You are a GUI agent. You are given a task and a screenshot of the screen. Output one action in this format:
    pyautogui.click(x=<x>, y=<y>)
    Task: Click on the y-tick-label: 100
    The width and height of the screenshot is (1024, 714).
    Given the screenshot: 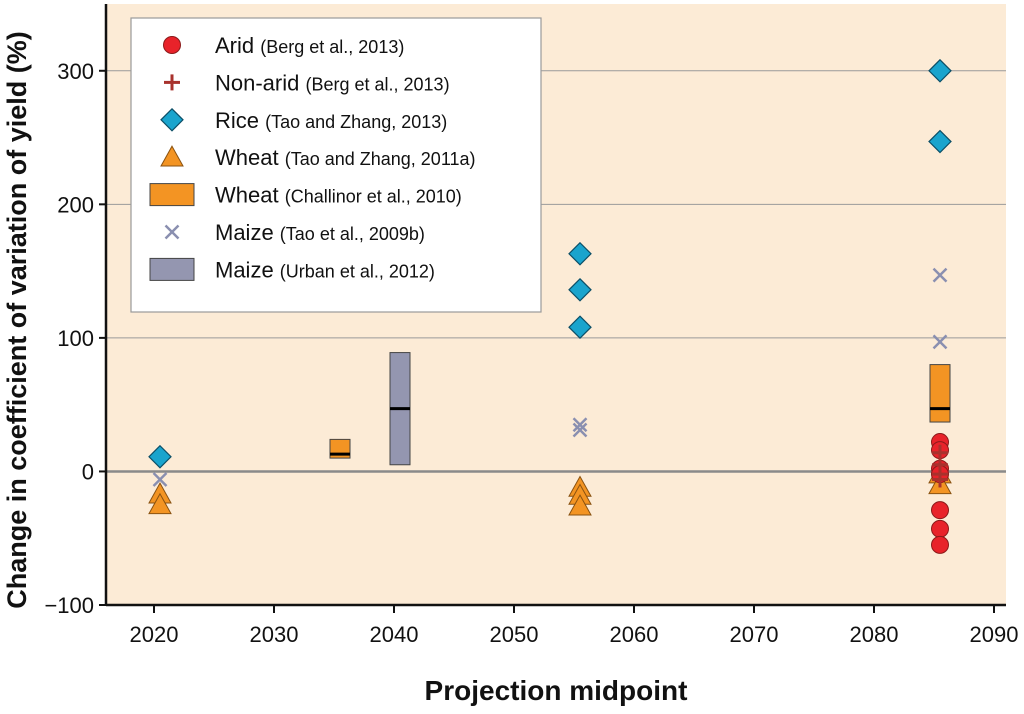 What is the action you would take?
    pyautogui.click(x=75, y=338)
    